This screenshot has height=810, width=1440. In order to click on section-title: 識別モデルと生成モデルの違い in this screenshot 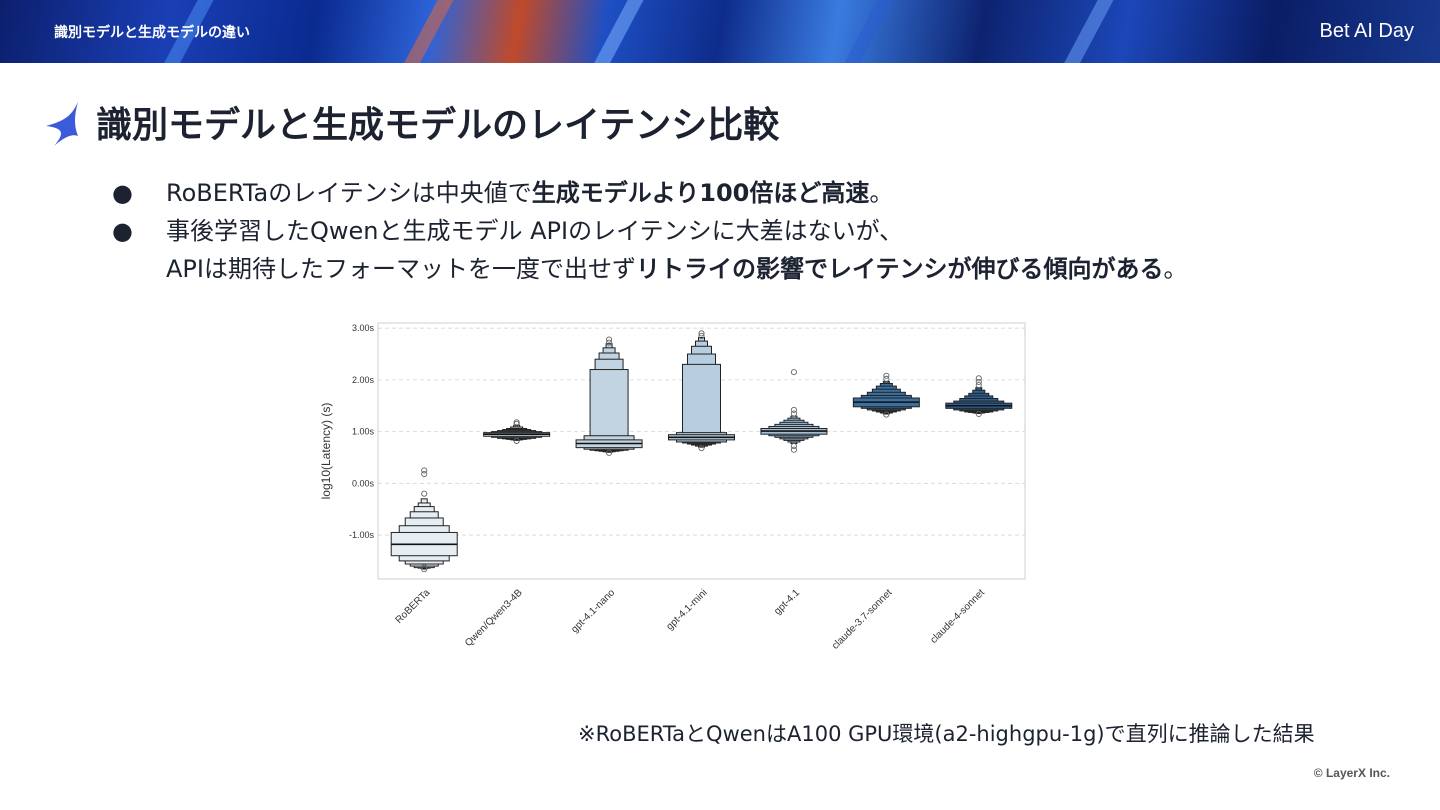, I will do `click(152, 33)`.